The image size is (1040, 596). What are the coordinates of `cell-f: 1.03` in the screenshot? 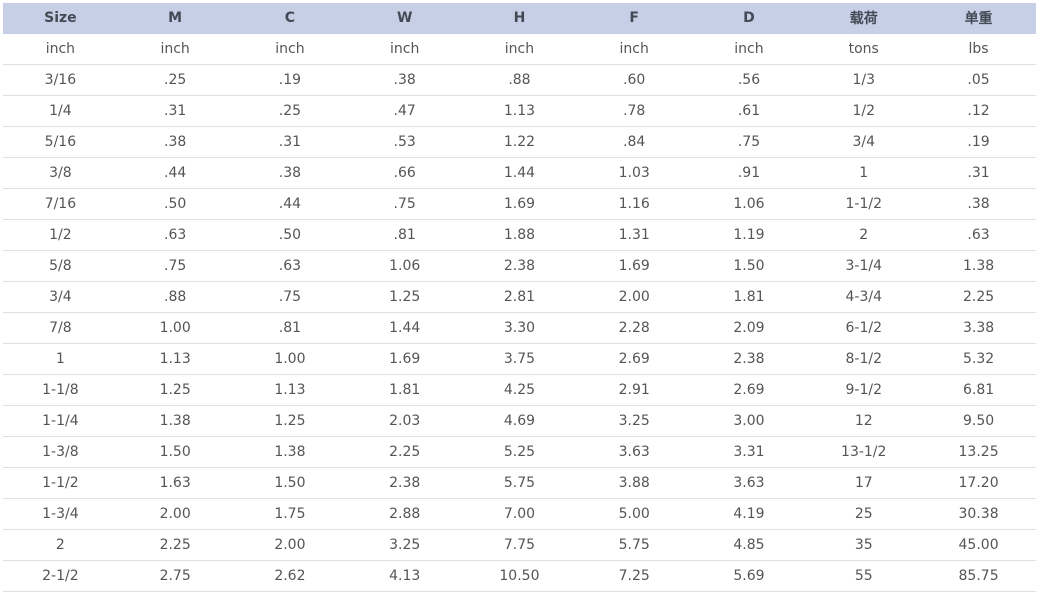 It's located at (634, 173).